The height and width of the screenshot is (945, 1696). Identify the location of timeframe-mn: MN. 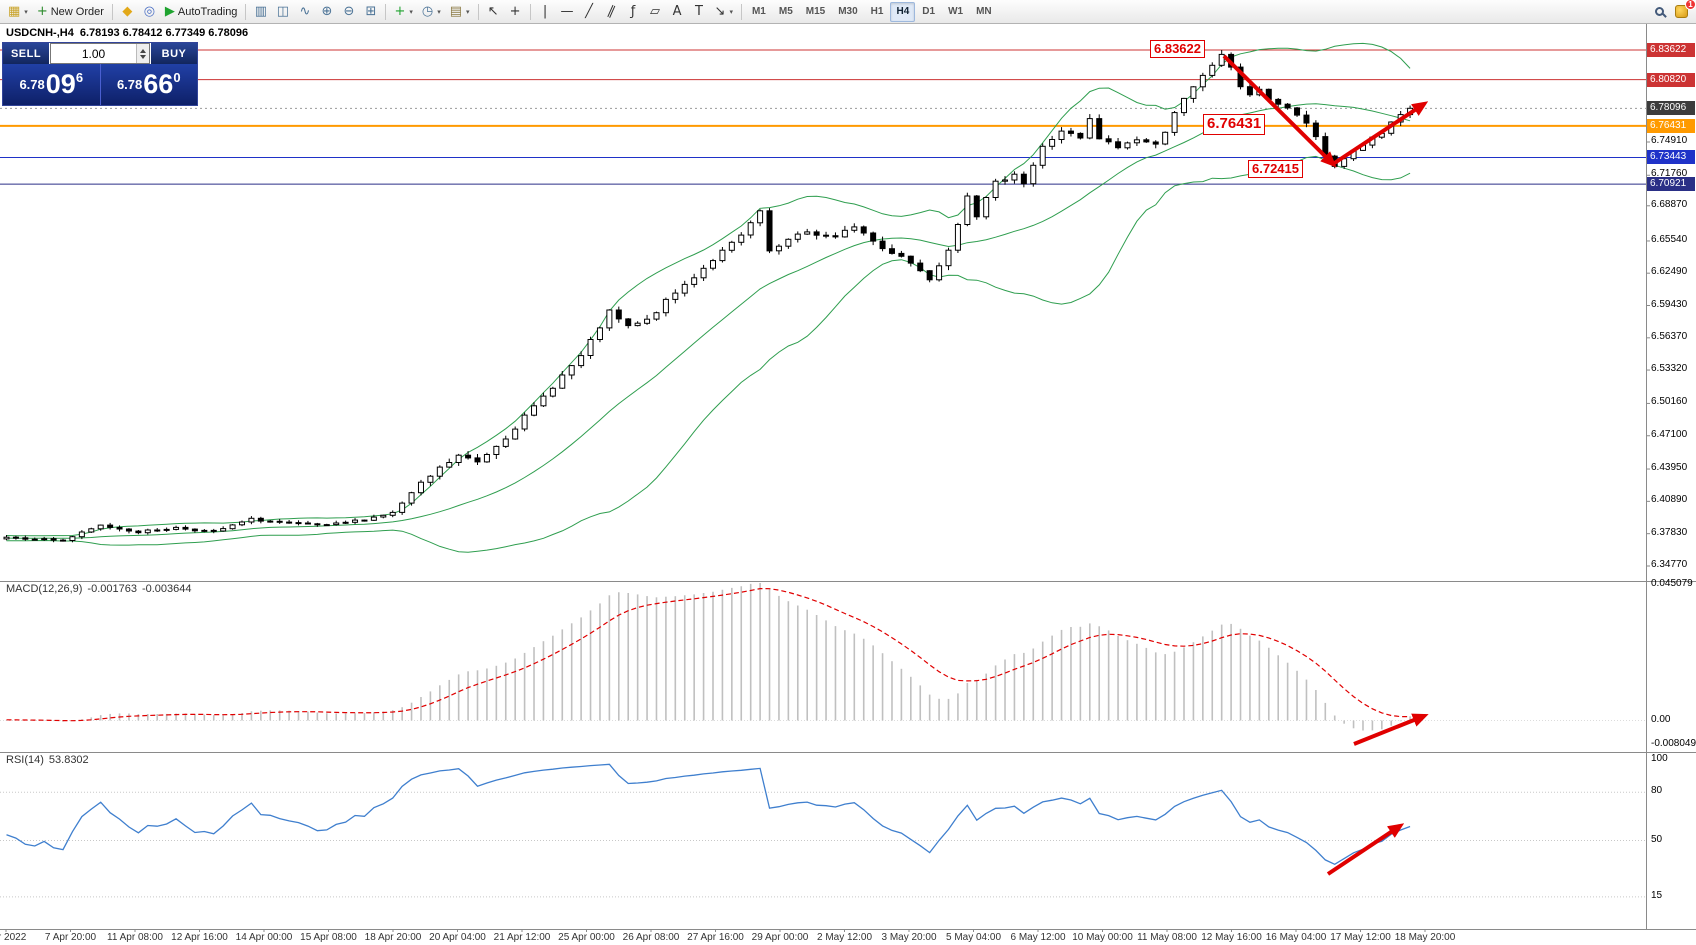
(984, 12).